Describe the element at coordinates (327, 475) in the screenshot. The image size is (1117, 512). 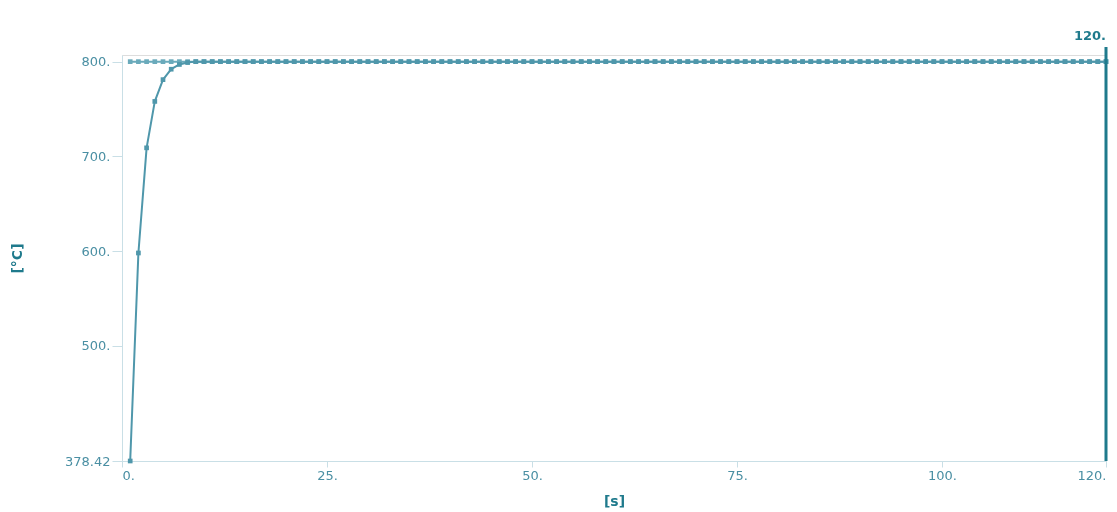
I see `x-tick-label: 25.` at that location.